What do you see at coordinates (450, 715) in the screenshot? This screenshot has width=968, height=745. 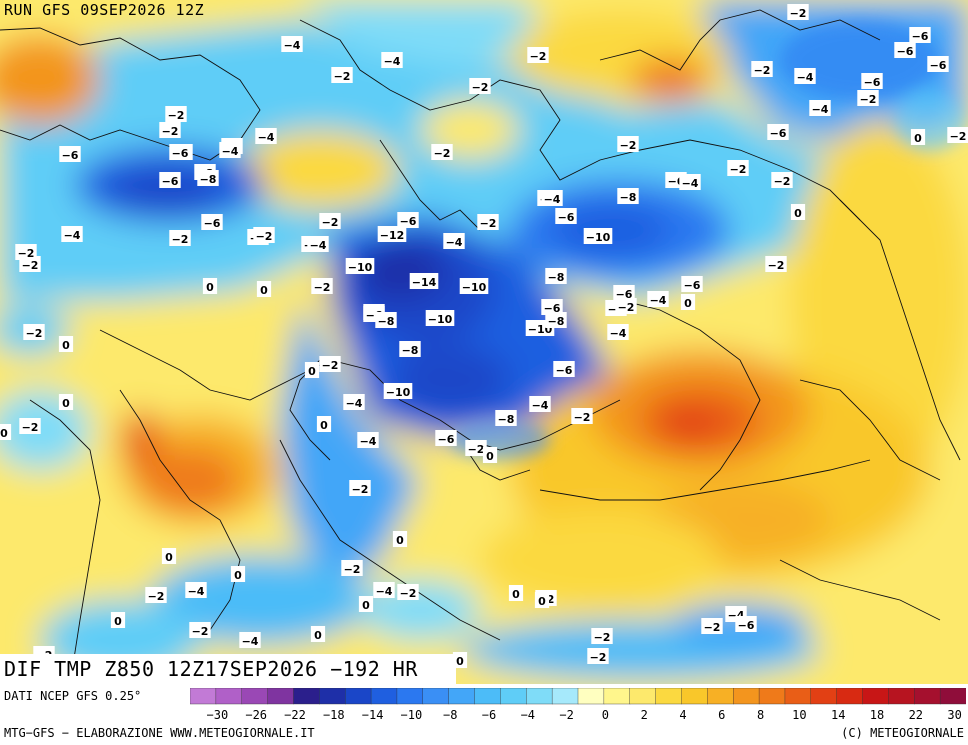 I see `scale-tick-label: −8` at bounding box center [450, 715].